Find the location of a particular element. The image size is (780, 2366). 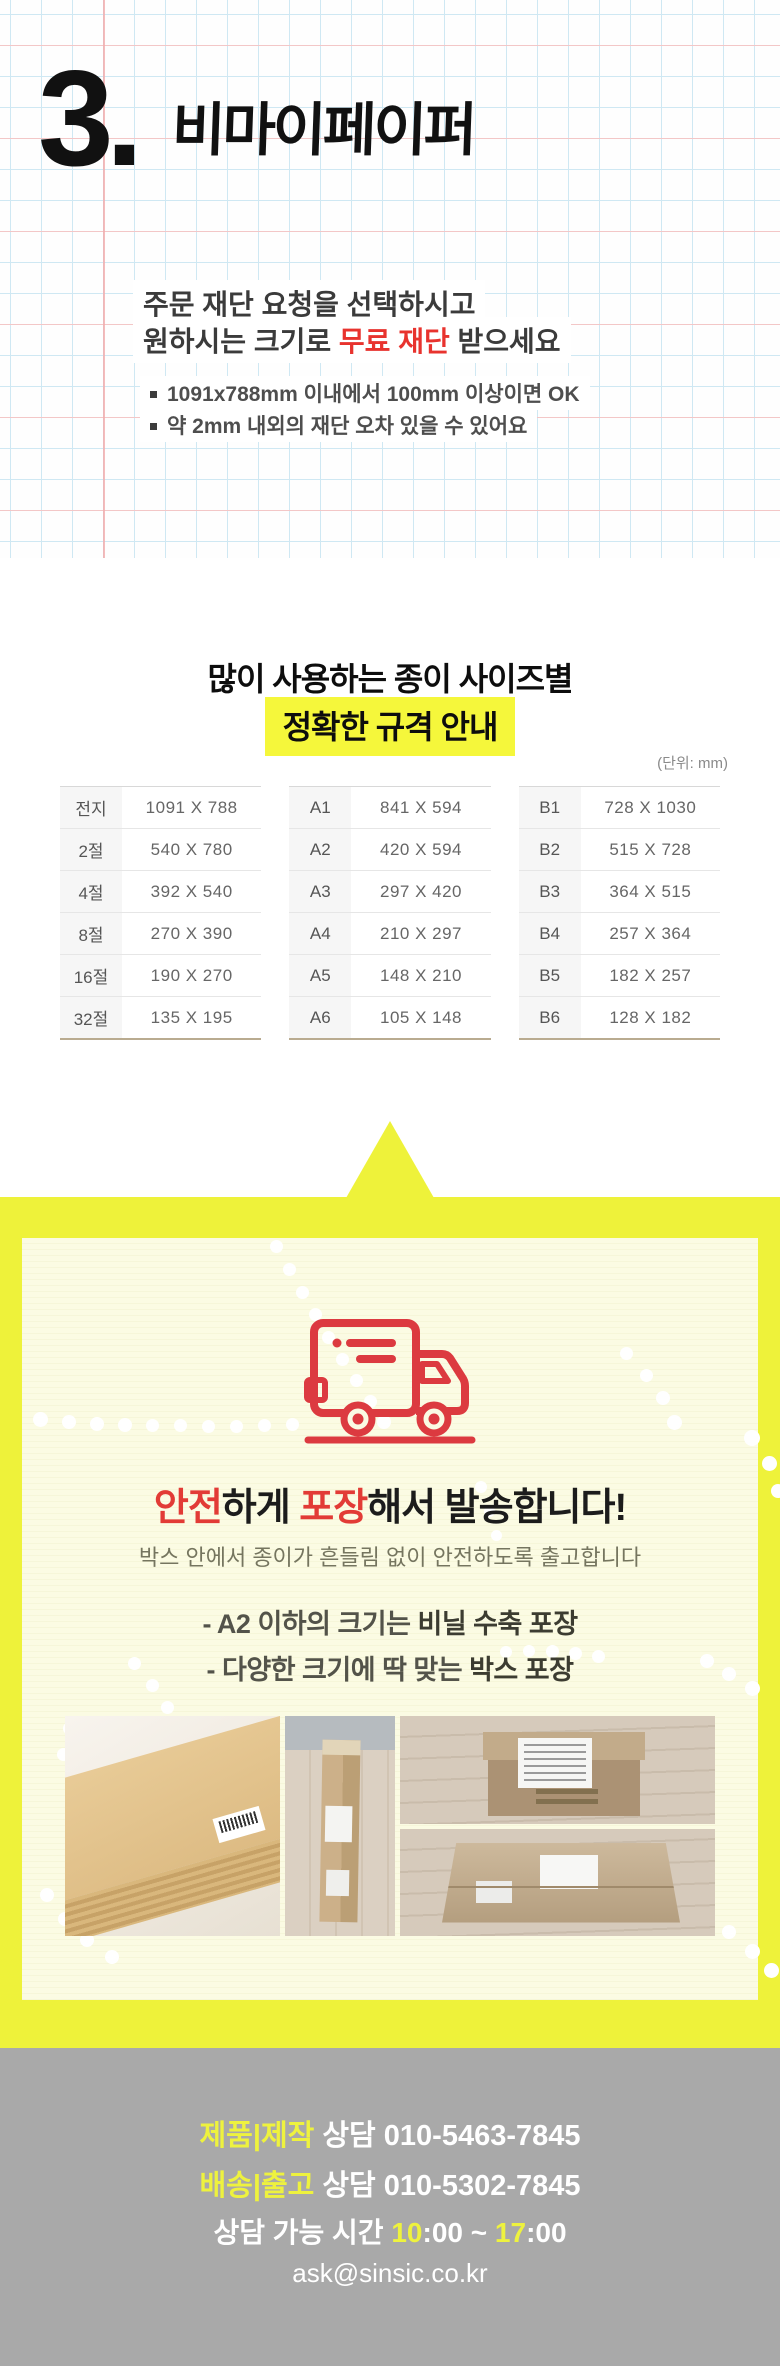

size-value: 105 X 148 is located at coordinates (420, 1017).